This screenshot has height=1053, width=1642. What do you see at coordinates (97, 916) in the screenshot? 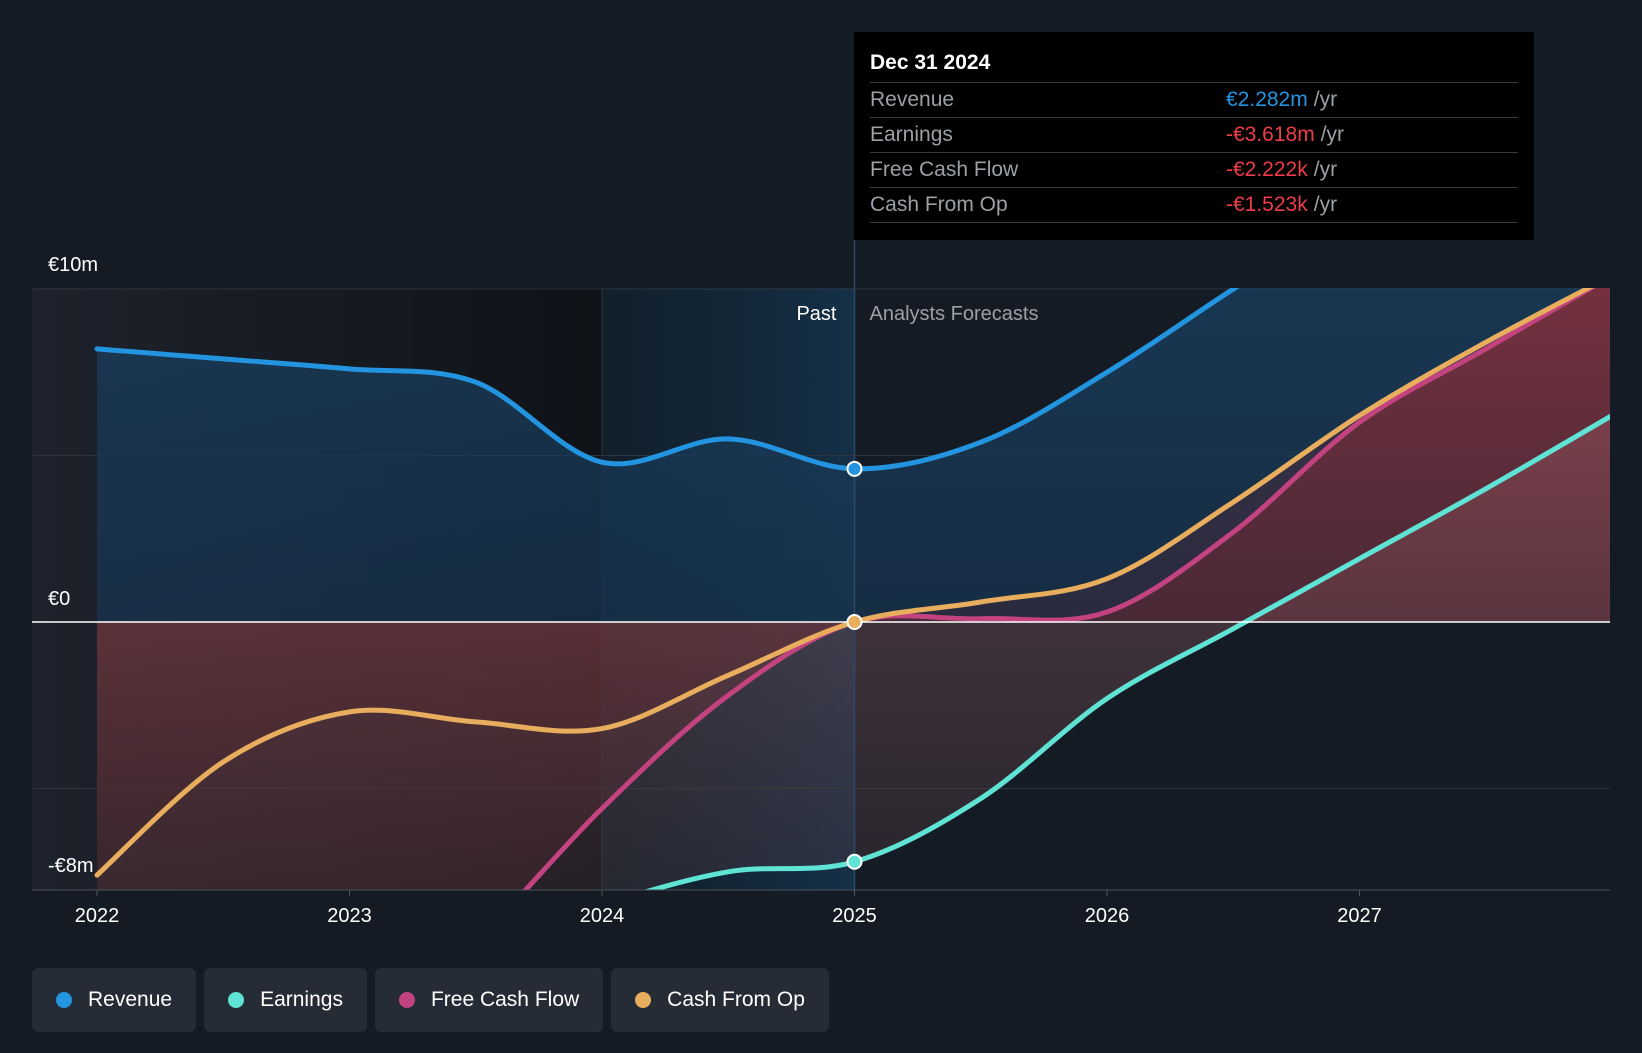
I see `x-tick-label: 2022` at bounding box center [97, 916].